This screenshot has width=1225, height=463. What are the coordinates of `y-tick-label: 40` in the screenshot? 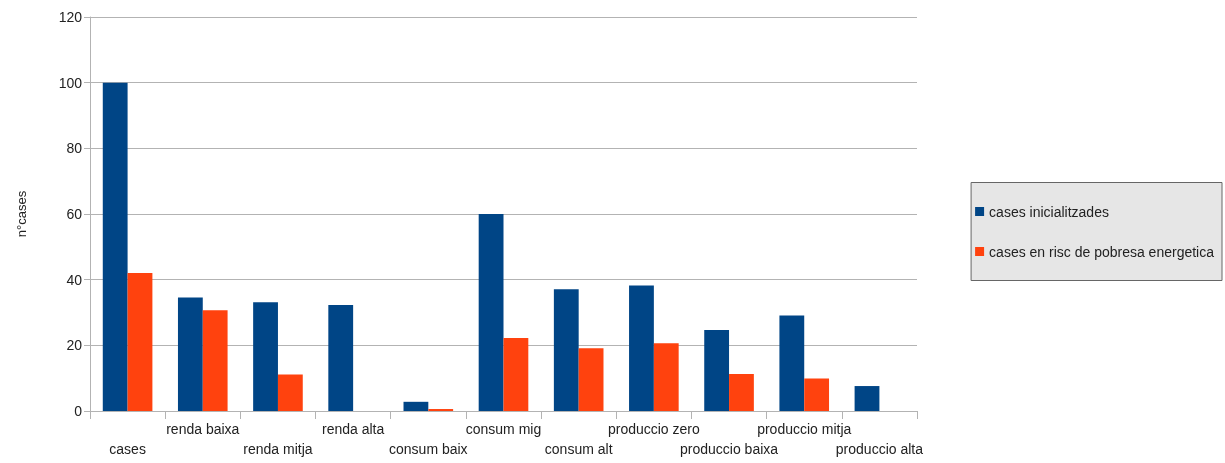 It's located at (74, 279).